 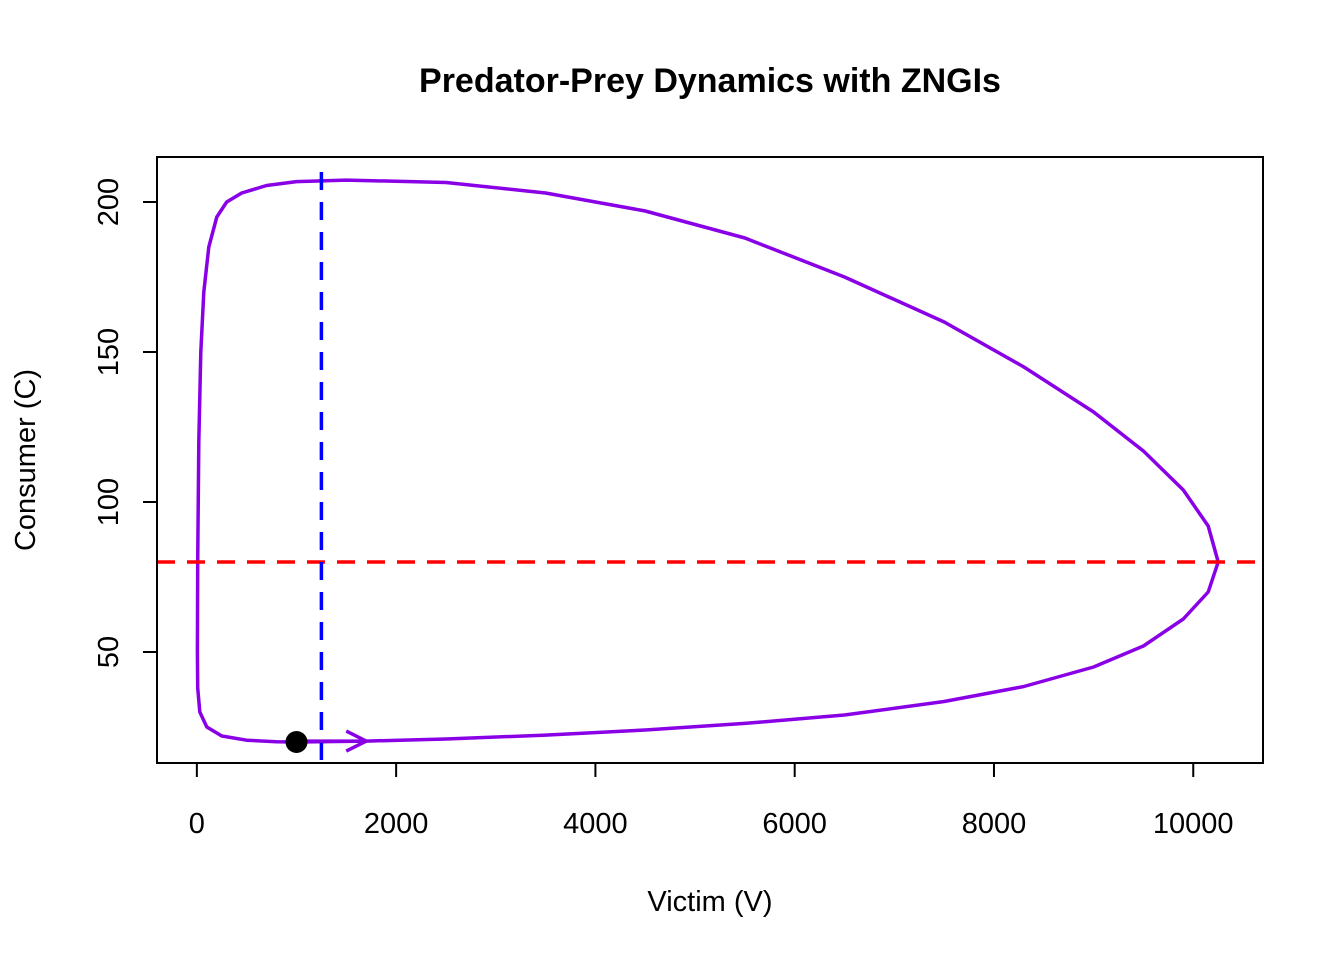 I want to click on x-axis: 0 2000 4000 6000 8000 10000, so click(x=711, y=801).